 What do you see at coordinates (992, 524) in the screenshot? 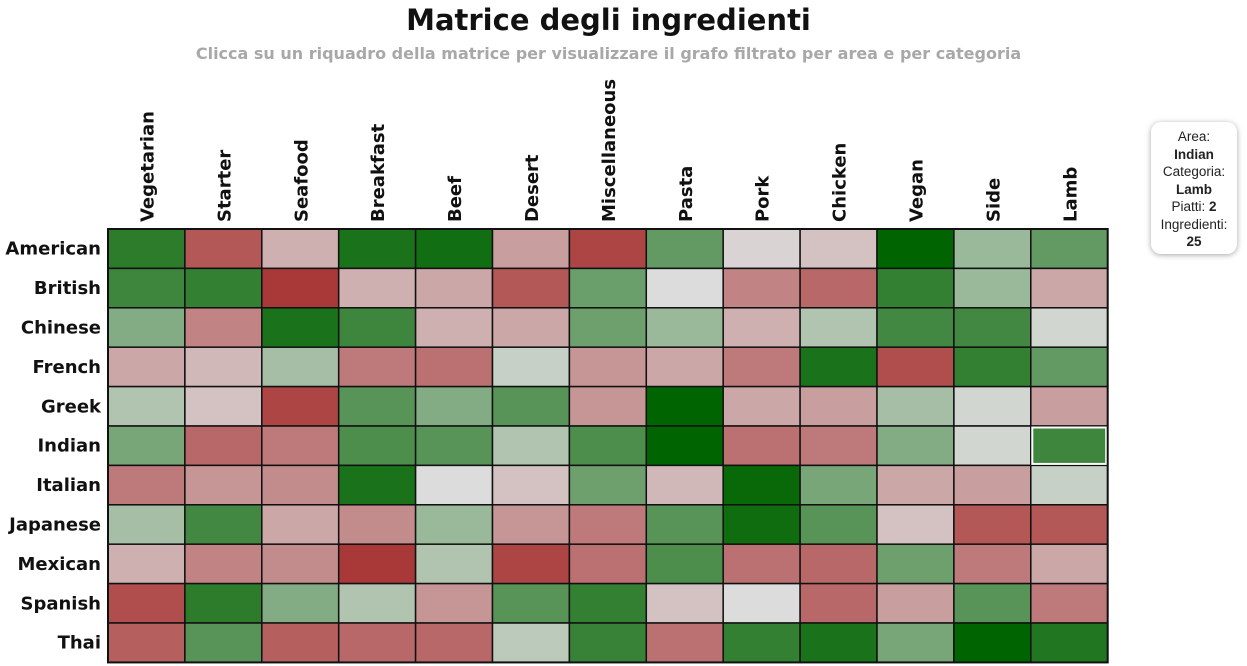
I see `heatmap-cell-japanese-side` at bounding box center [992, 524].